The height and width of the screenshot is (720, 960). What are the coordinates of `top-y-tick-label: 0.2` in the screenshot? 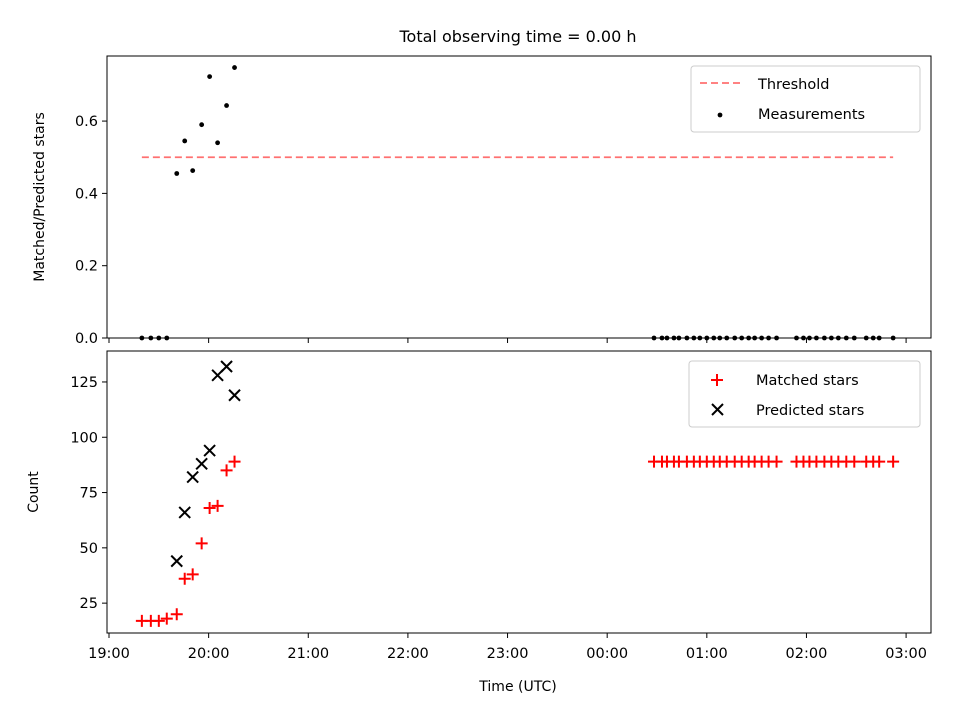 It's located at (86, 267).